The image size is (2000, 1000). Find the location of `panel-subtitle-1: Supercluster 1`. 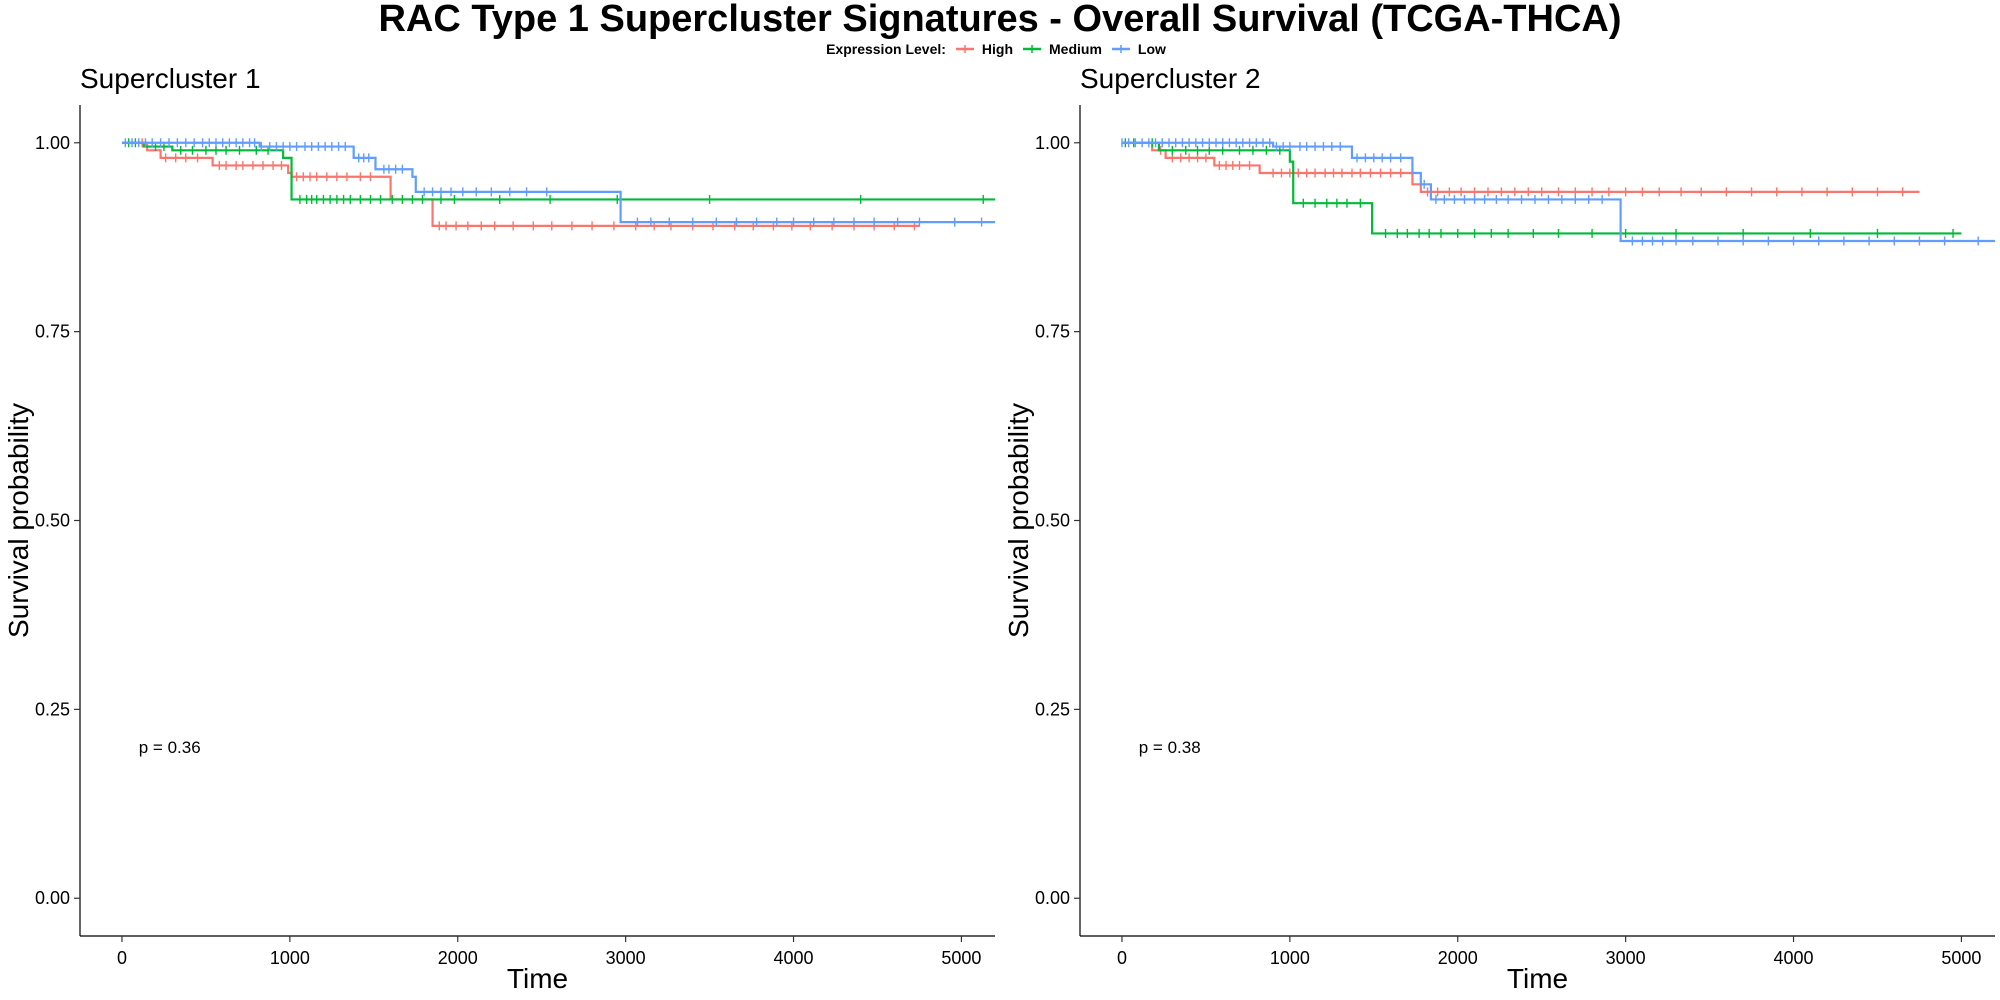

panel-subtitle-1: Supercluster 1 is located at coordinates (170, 78).